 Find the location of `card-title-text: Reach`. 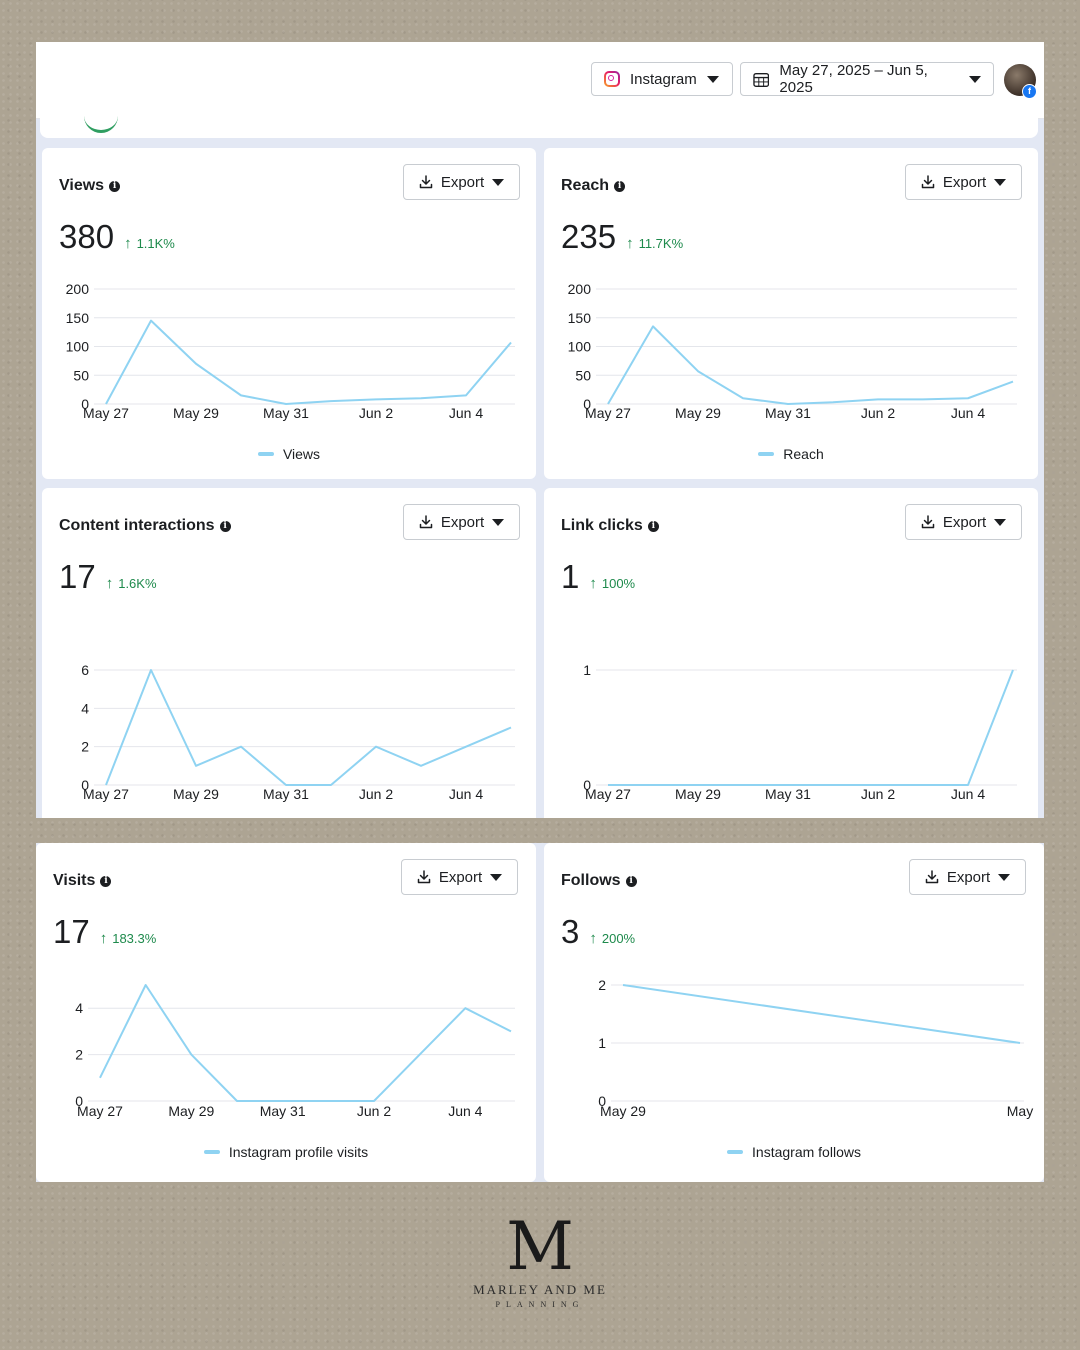

card-title-text: Reach is located at coordinates (585, 185).